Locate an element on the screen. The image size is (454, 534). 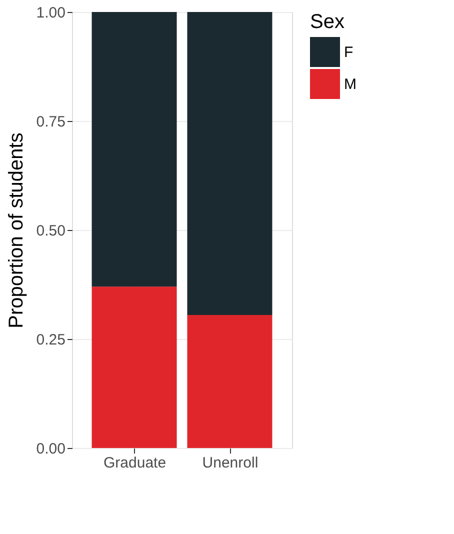
y-tick-label: 0.25 is located at coordinates (51, 340).